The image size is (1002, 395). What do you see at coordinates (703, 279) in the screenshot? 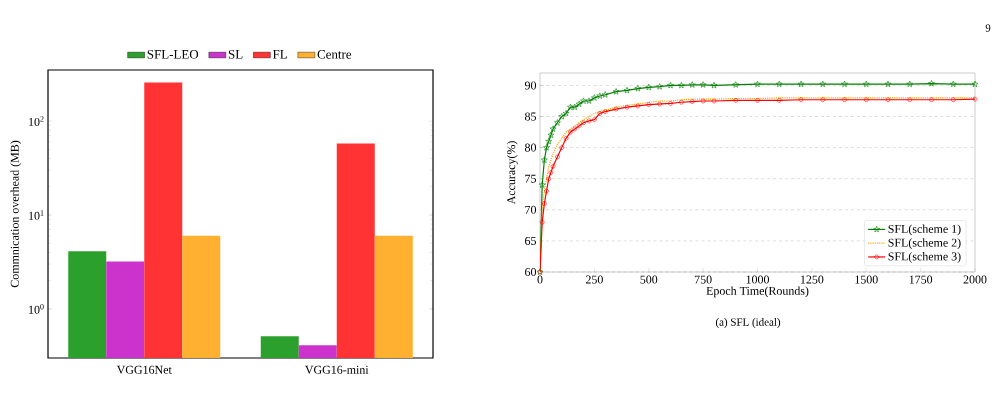
I see `x-tick-label: 750` at bounding box center [703, 279].